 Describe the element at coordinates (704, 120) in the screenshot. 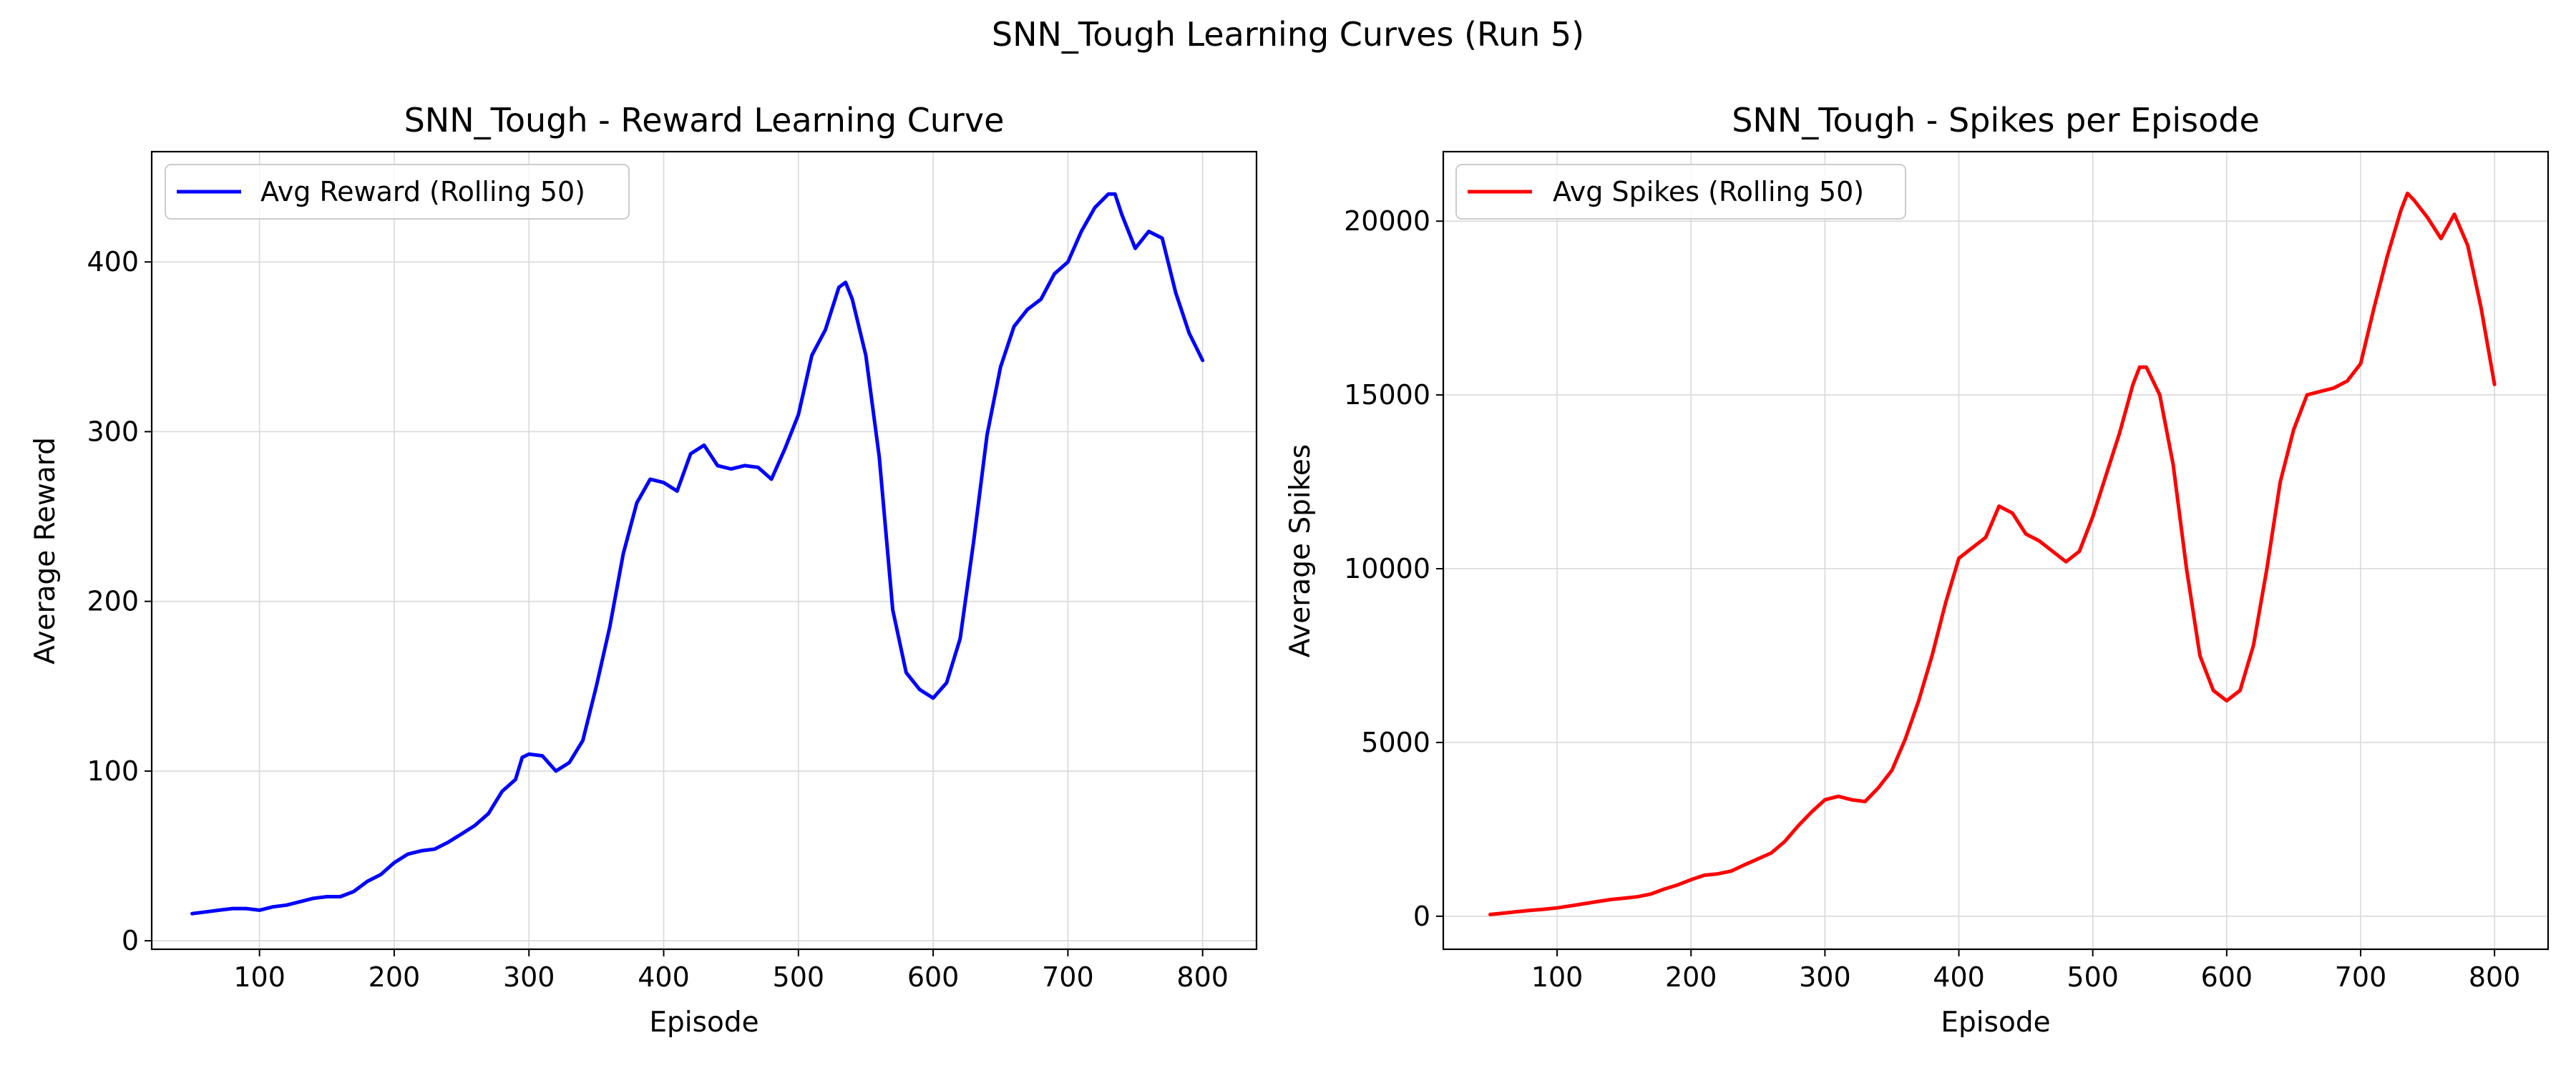

I see `reward-chart-title: SNN_Tough - Reward Learning Curve` at that location.